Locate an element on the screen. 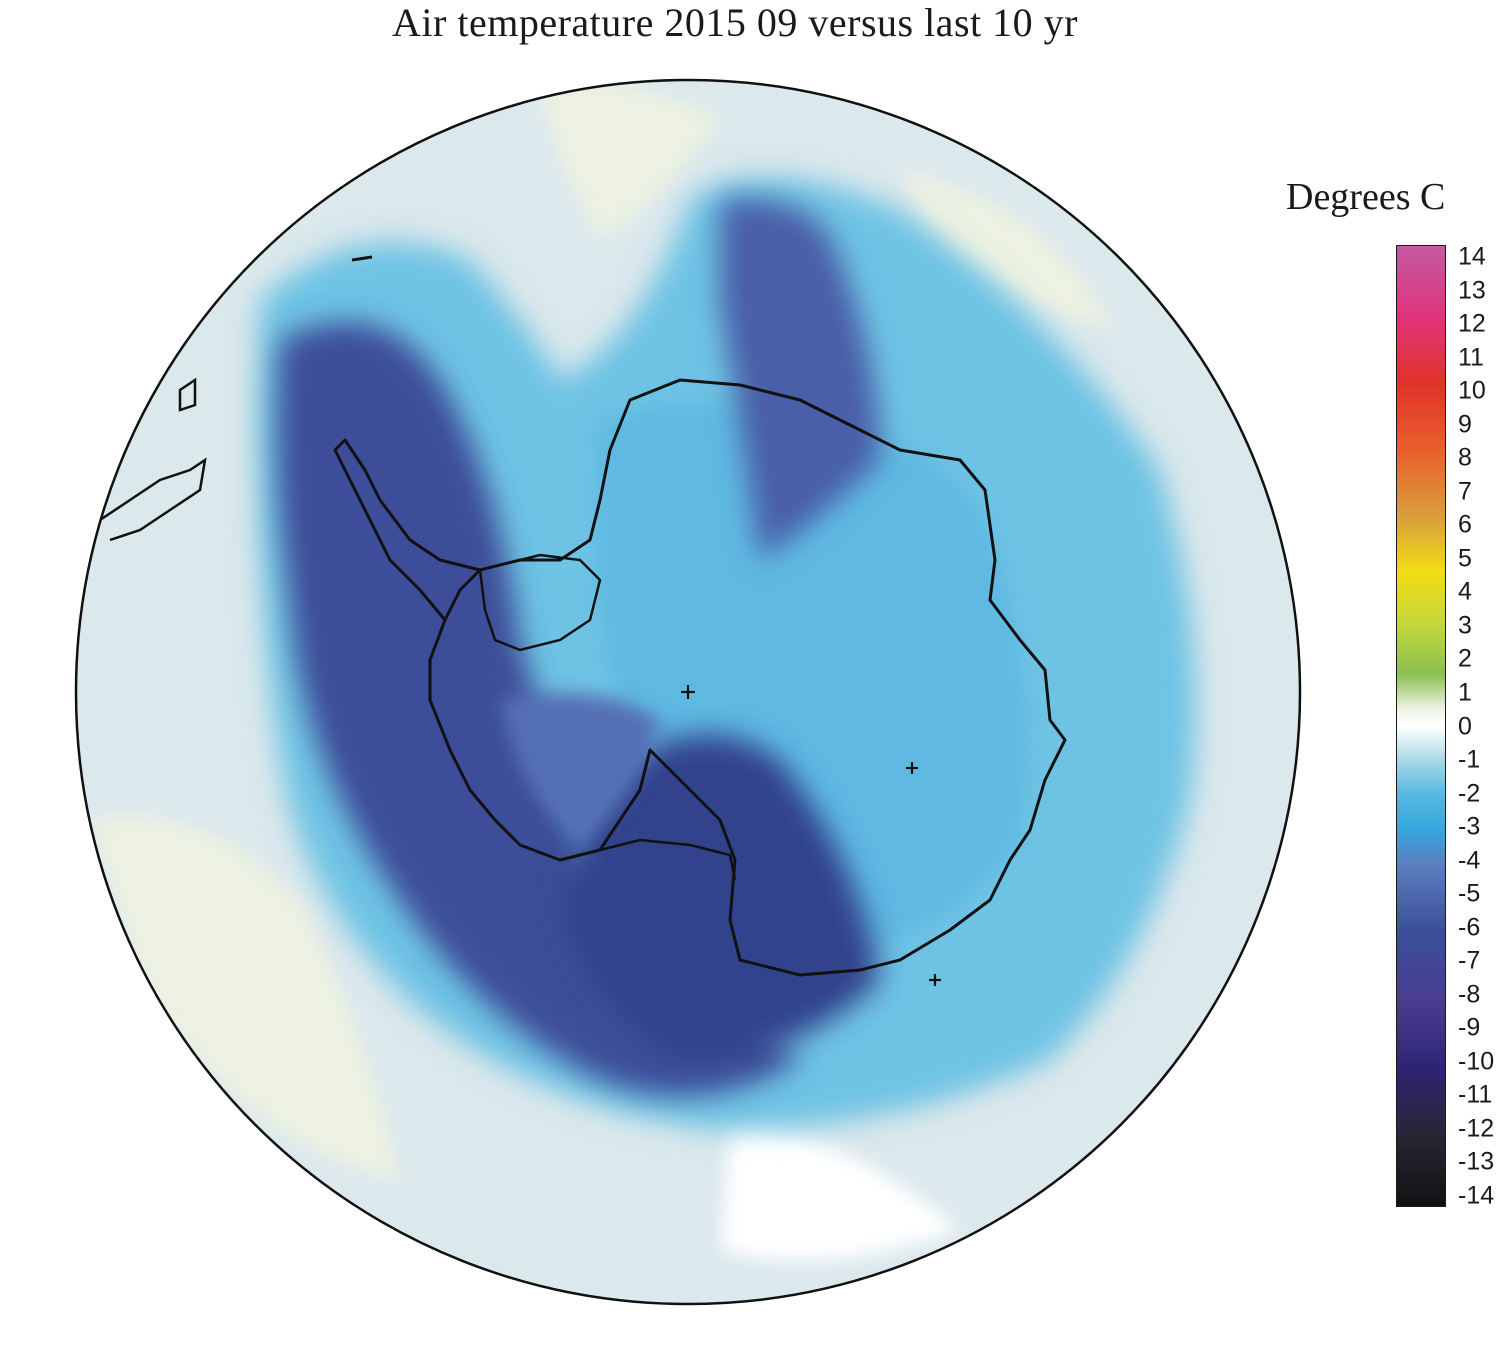 This screenshot has width=1500, height=1369. south-pole-marker is located at coordinates (688, 692).